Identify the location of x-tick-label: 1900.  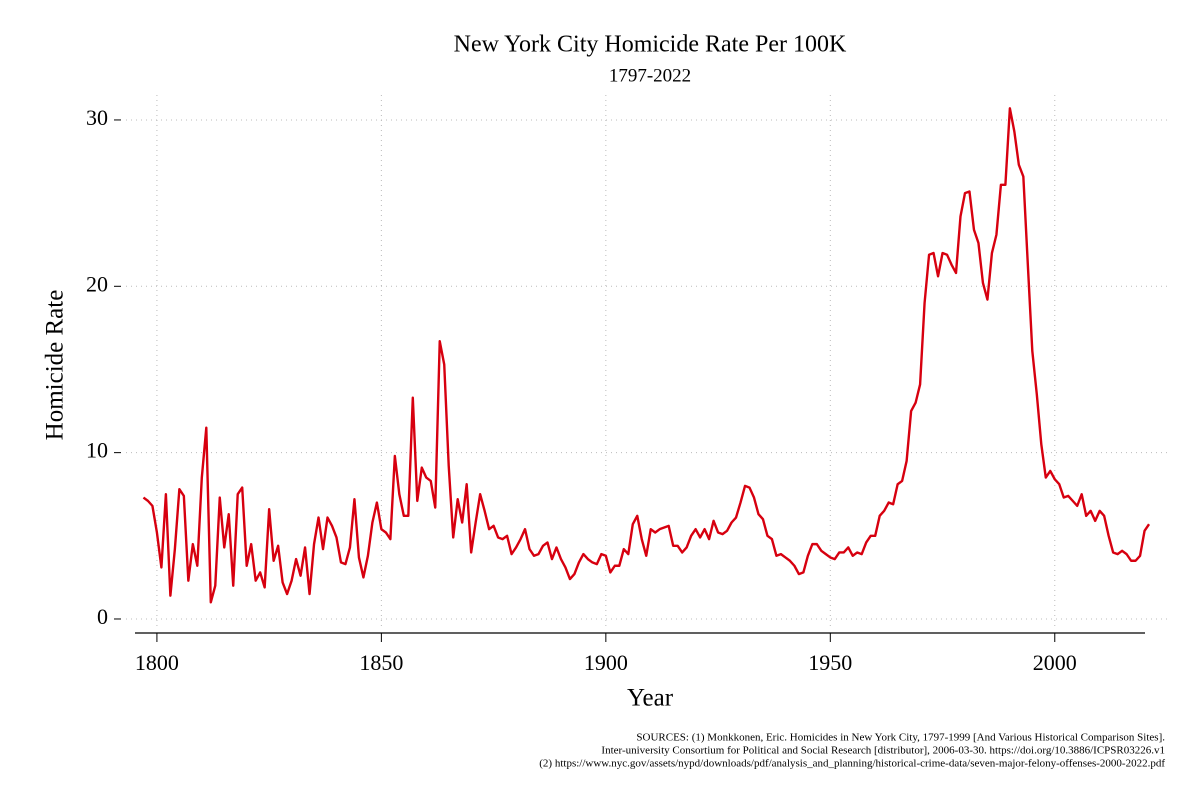
(606, 662).